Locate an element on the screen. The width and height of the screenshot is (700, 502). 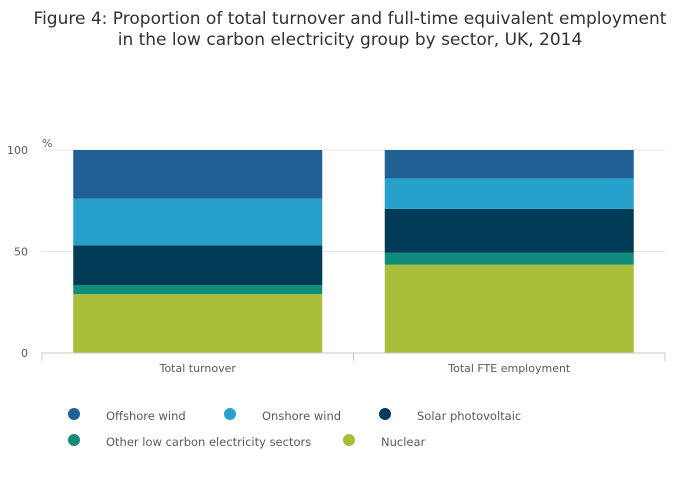
x-axis: Total turnover Total FTE employment is located at coordinates (353, 363).